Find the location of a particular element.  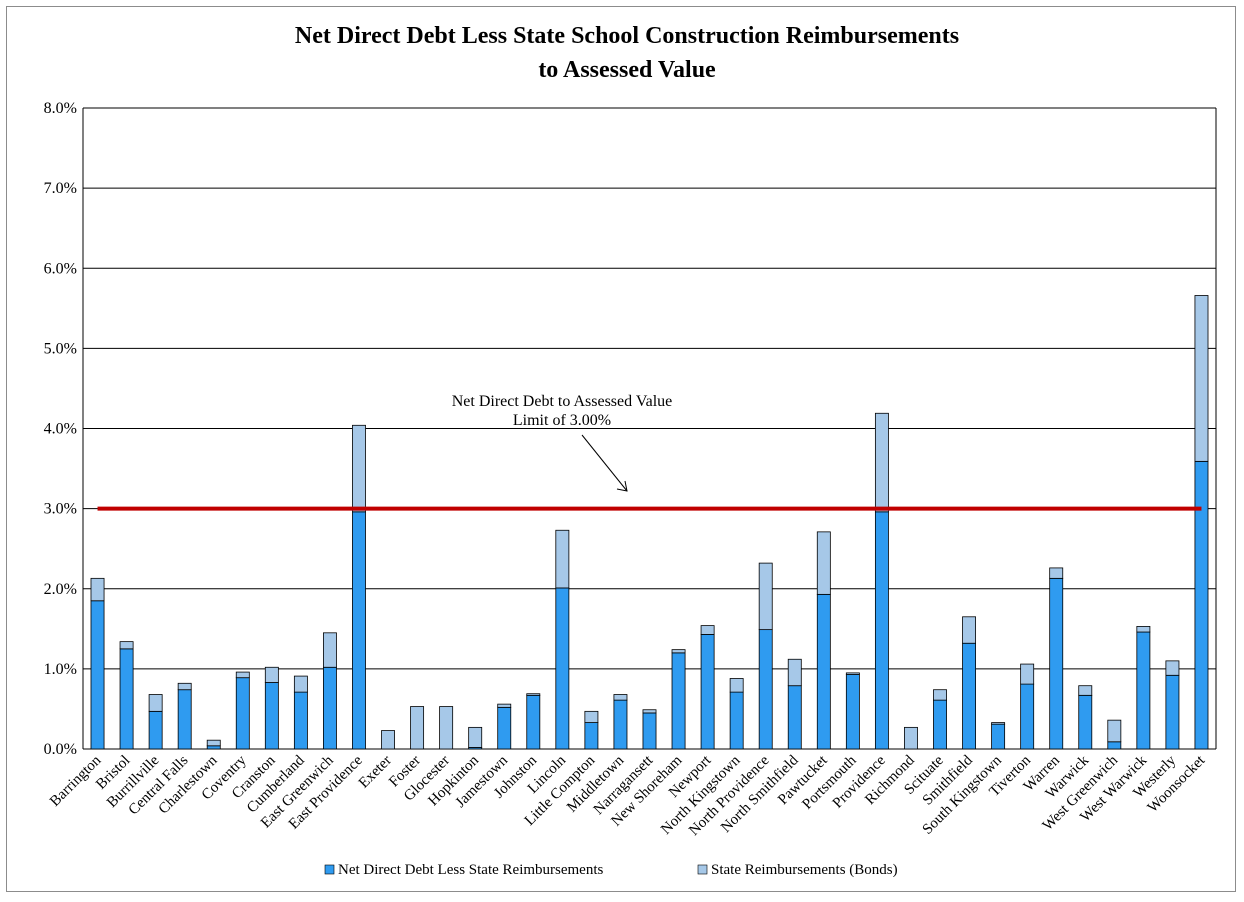

legend-swatch-state is located at coordinates (702, 869).